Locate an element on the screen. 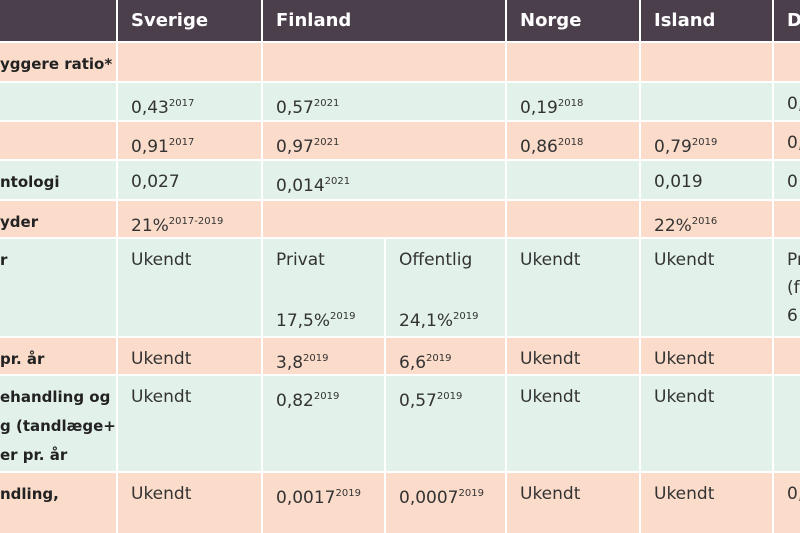 This screenshot has height=533, width=800. cell: 3,82019 is located at coordinates (302, 361).